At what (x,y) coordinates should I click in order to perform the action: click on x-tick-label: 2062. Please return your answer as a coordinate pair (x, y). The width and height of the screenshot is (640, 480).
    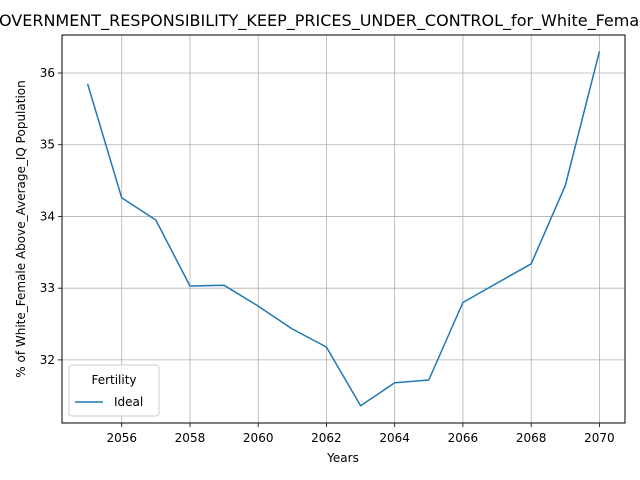
    Looking at the image, I should click on (326, 438).